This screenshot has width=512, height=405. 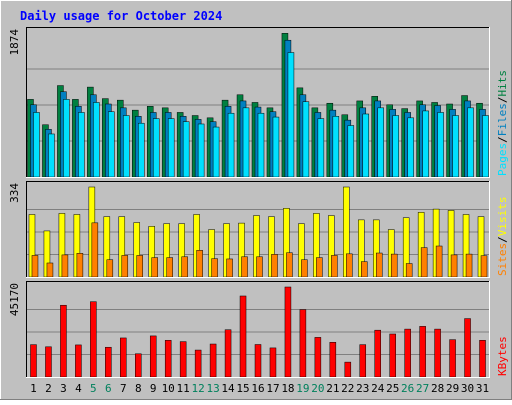 I want to click on x-tick-label-day-16: 16, so click(x=257, y=388).